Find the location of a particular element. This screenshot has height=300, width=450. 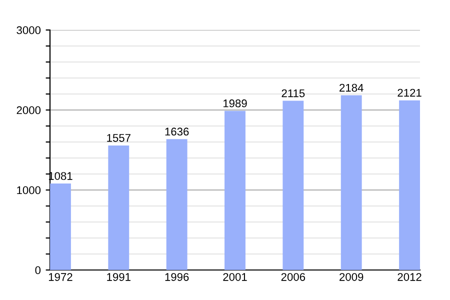

data-label: 1636 is located at coordinates (177, 132).